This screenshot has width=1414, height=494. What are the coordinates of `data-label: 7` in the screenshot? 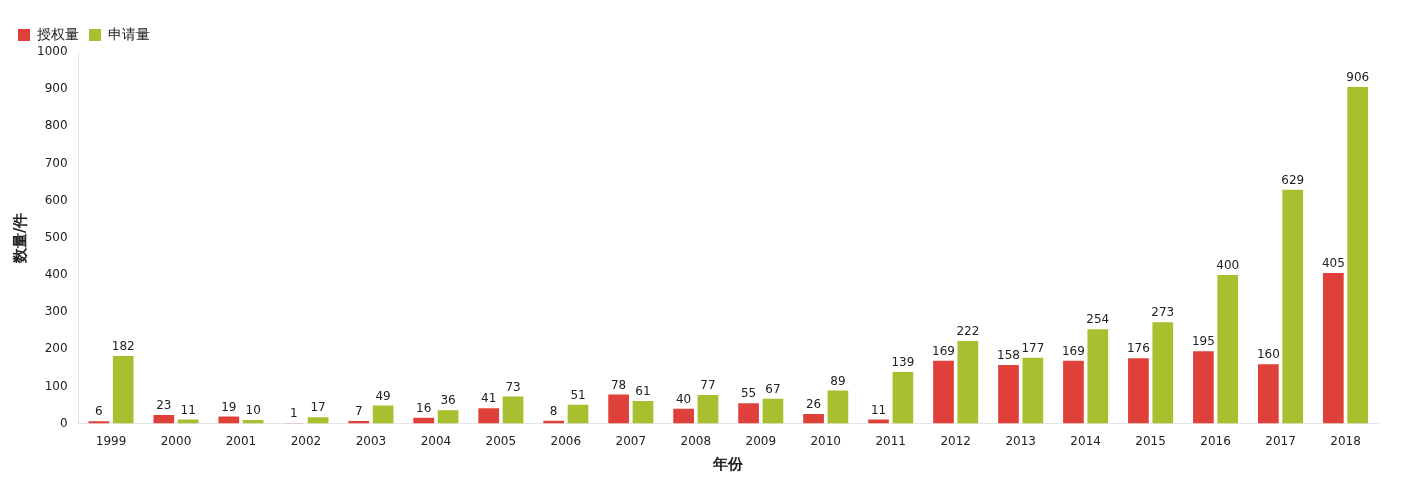 It's located at (358, 411).